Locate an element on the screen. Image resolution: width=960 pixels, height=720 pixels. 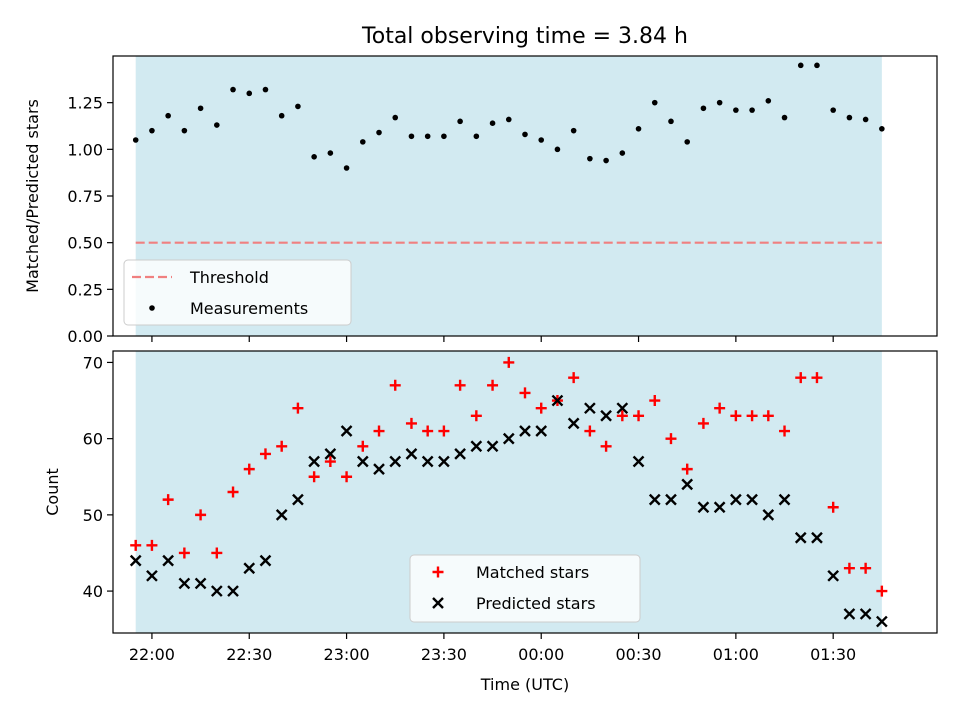
x-tick-label: 23:00 is located at coordinates (347, 654).